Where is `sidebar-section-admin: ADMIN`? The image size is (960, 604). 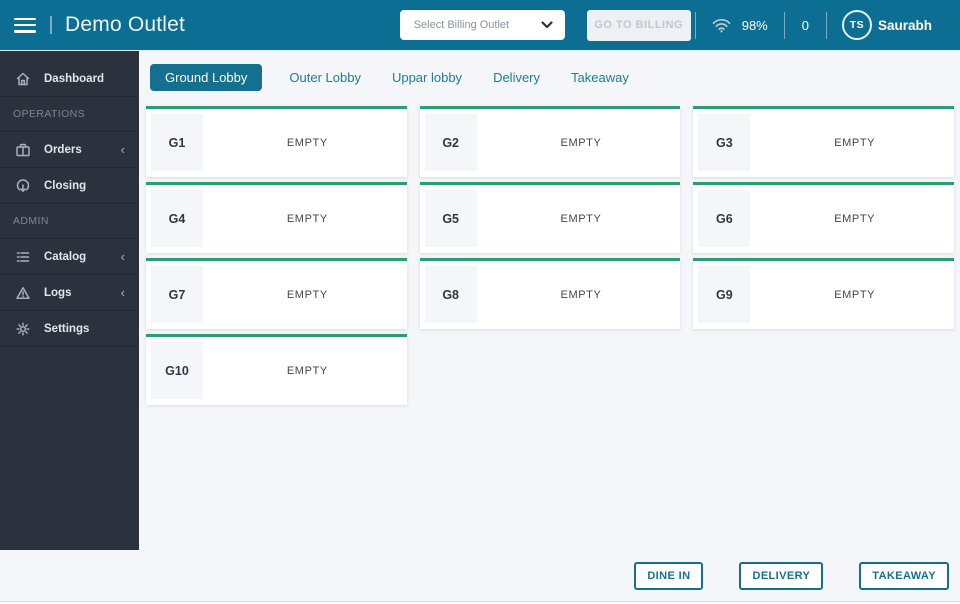 sidebar-section-admin: ADMIN is located at coordinates (69, 221).